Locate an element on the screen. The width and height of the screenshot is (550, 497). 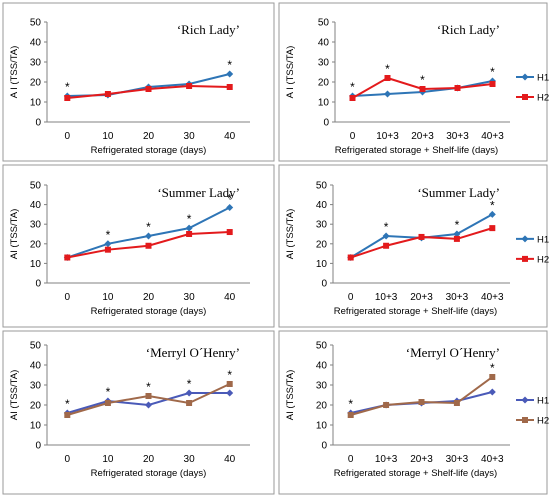
x-tick-label: 10+3 is located at coordinates (386, 297).